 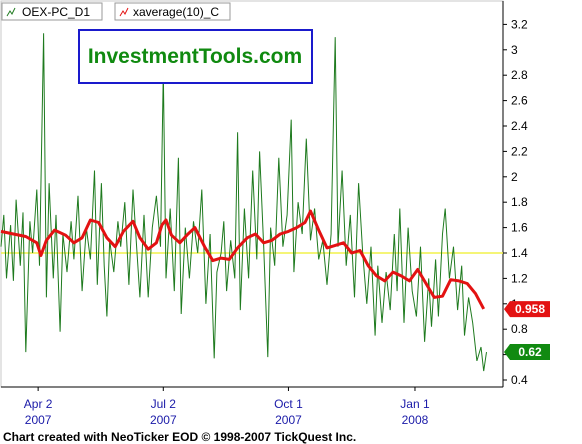 I want to click on y-tick-label: 2.6, so click(x=519, y=101).